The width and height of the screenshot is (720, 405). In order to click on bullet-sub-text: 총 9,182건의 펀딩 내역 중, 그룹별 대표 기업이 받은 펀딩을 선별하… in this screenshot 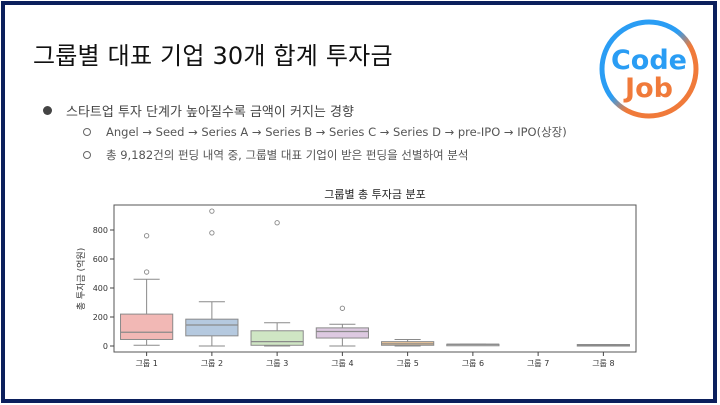, I will do `click(287, 155)`.